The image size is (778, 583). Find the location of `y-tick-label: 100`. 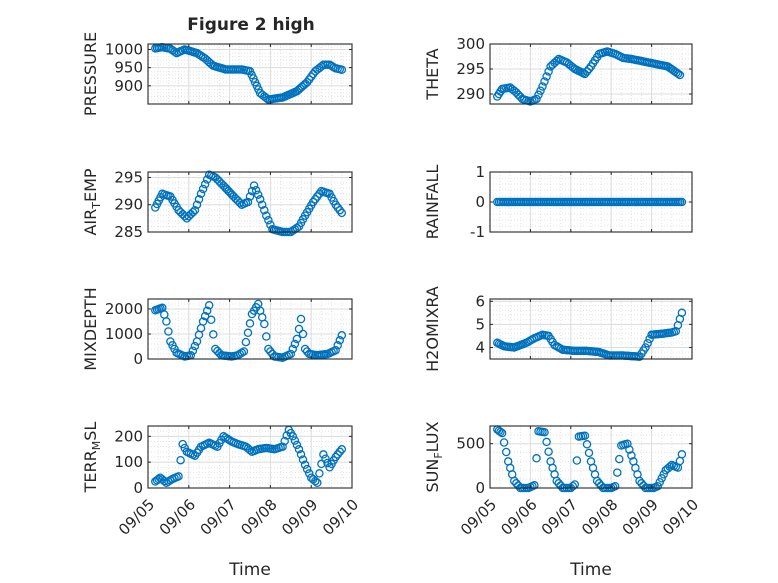

y-tick-label: 100 is located at coordinates (128, 462).